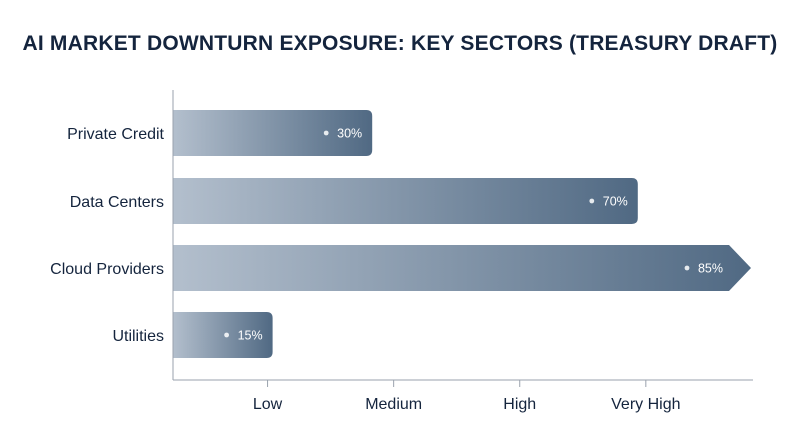  What do you see at coordinates (349, 134) in the screenshot?
I see `value-label: 30%` at bounding box center [349, 134].